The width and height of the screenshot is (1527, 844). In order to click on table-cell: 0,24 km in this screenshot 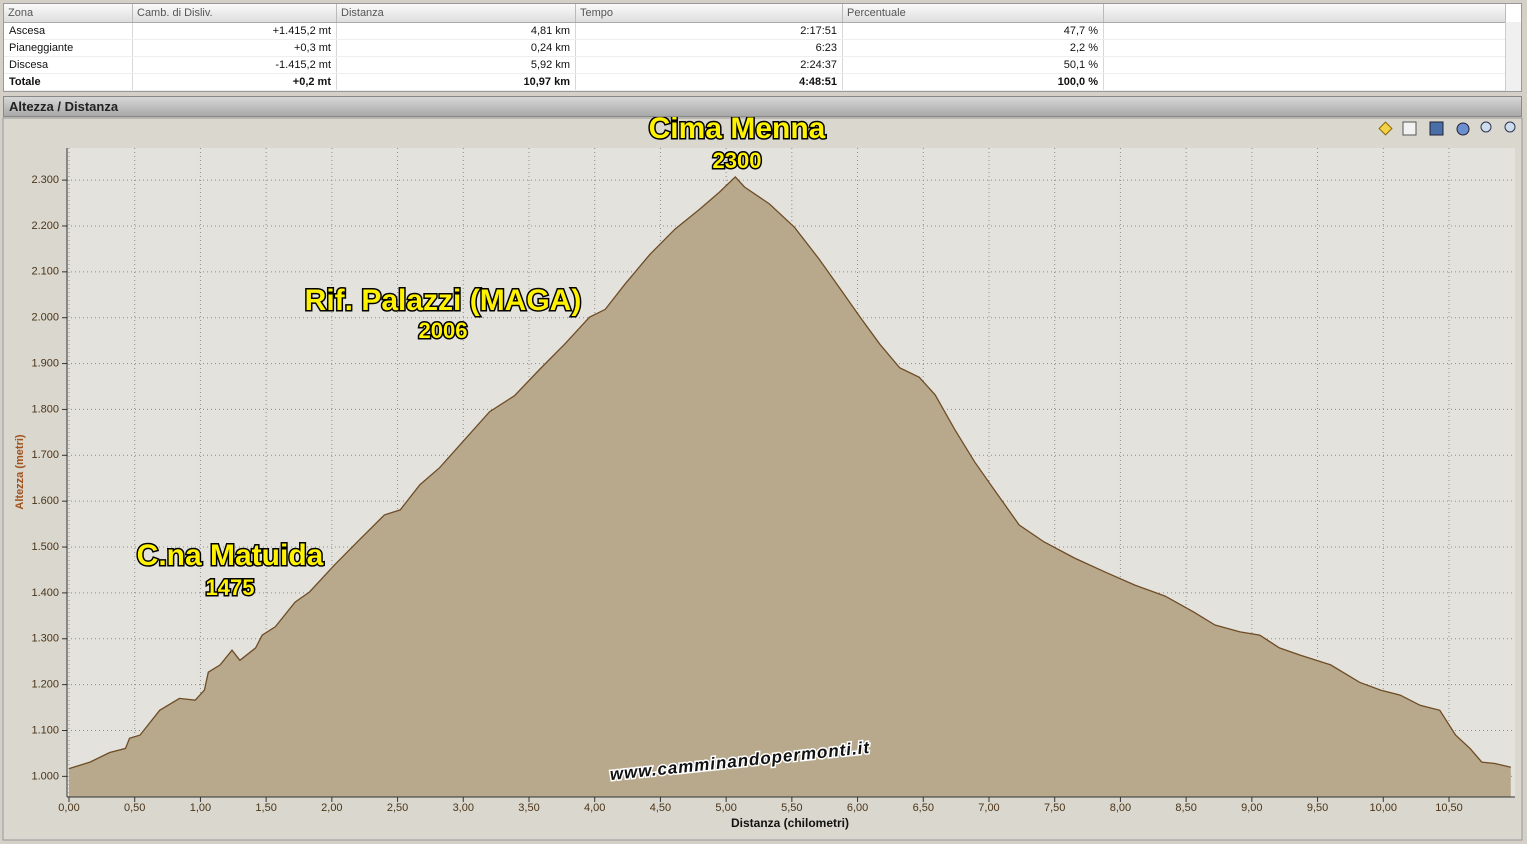, I will do `click(456, 48)`.